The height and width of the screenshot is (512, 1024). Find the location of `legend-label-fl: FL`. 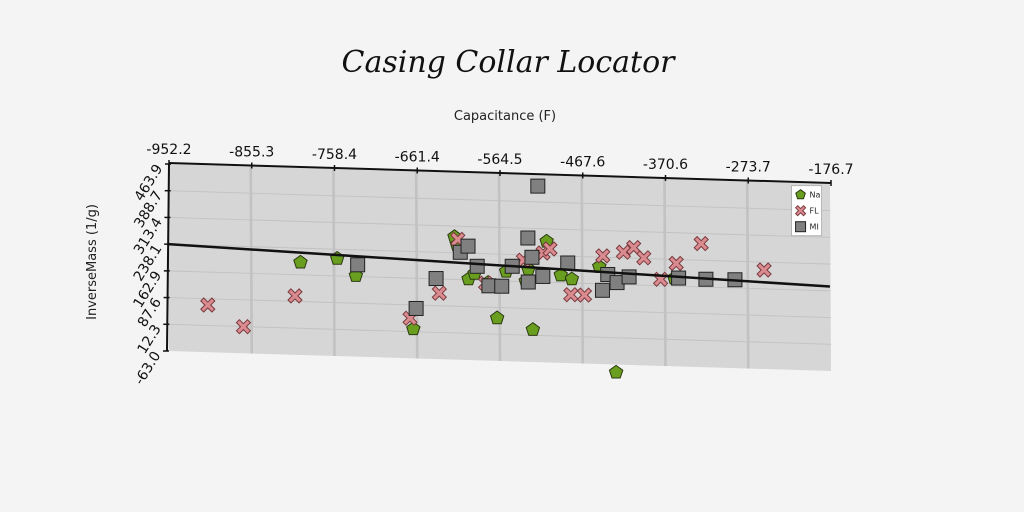

legend-label-fl: FL is located at coordinates (815, 211).